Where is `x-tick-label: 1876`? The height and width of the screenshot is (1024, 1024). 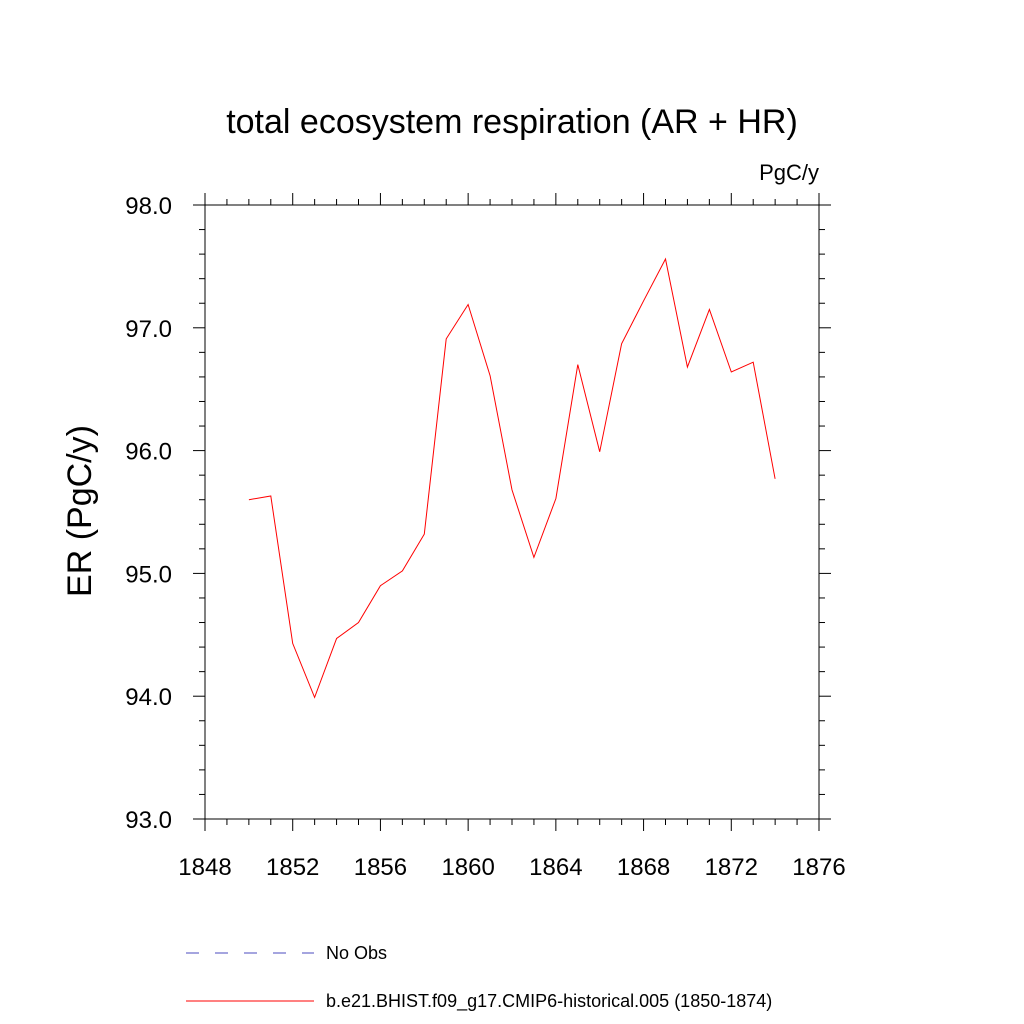
x-tick-label: 1876 is located at coordinates (818, 867).